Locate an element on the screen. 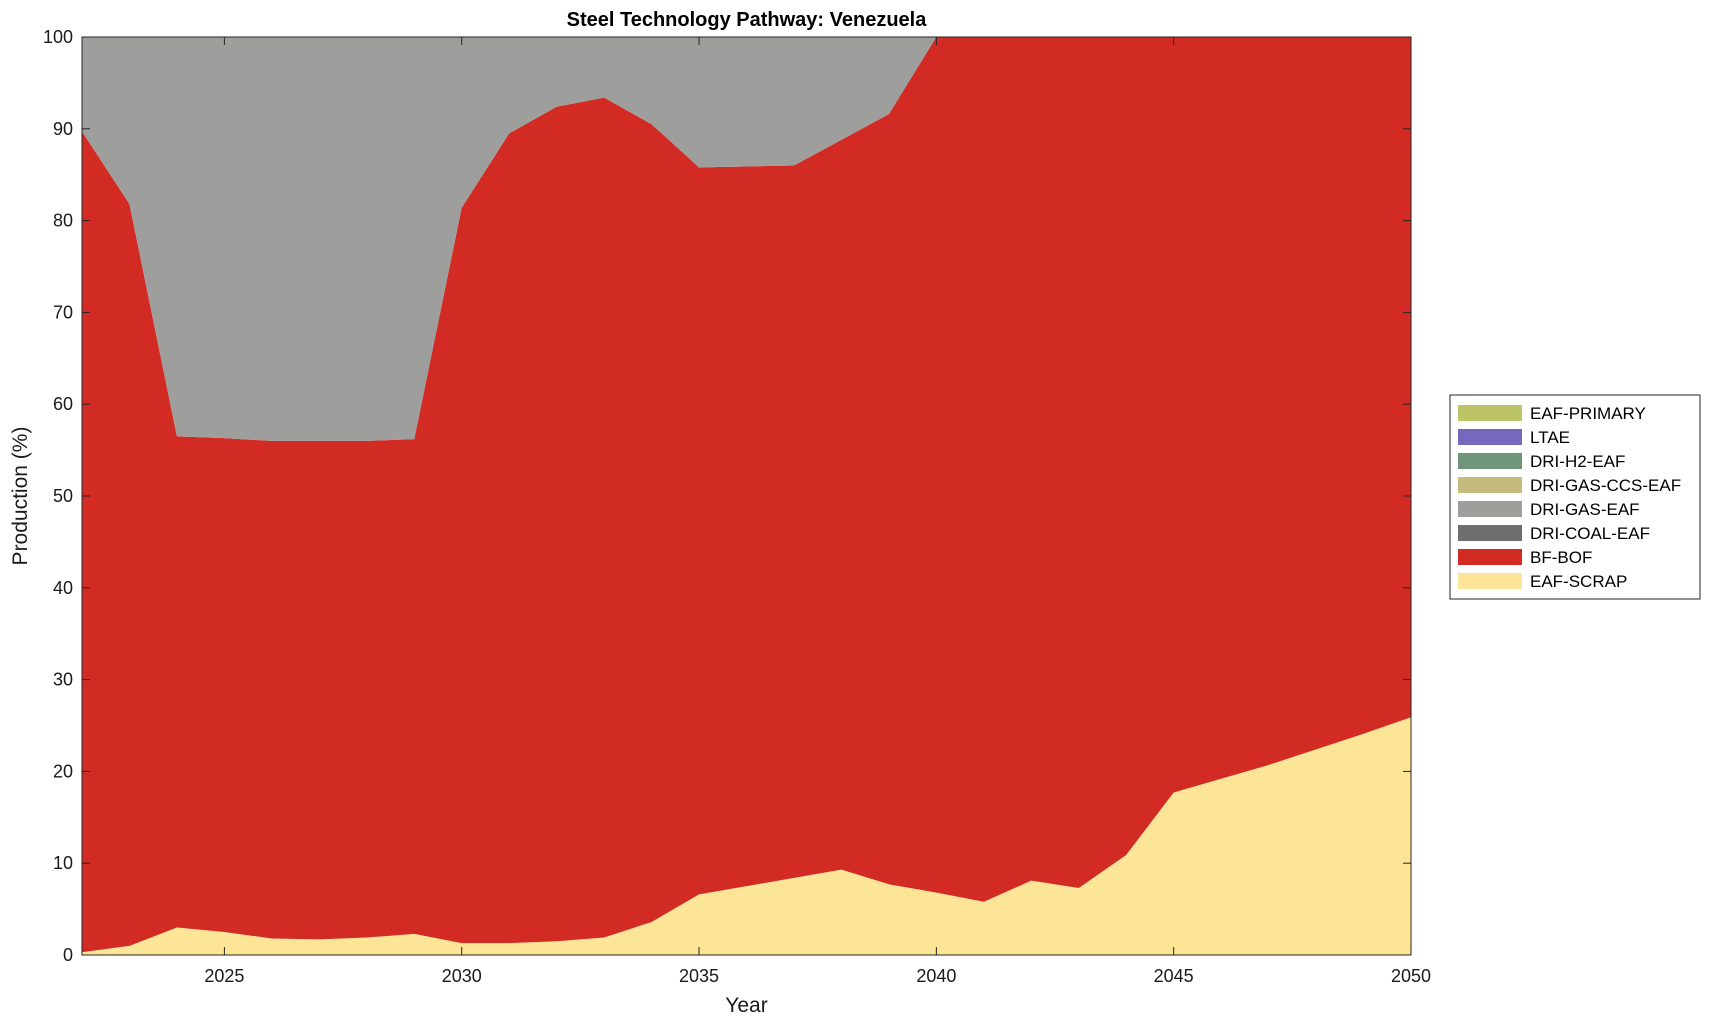  legend-box is located at coordinates (1575, 497).